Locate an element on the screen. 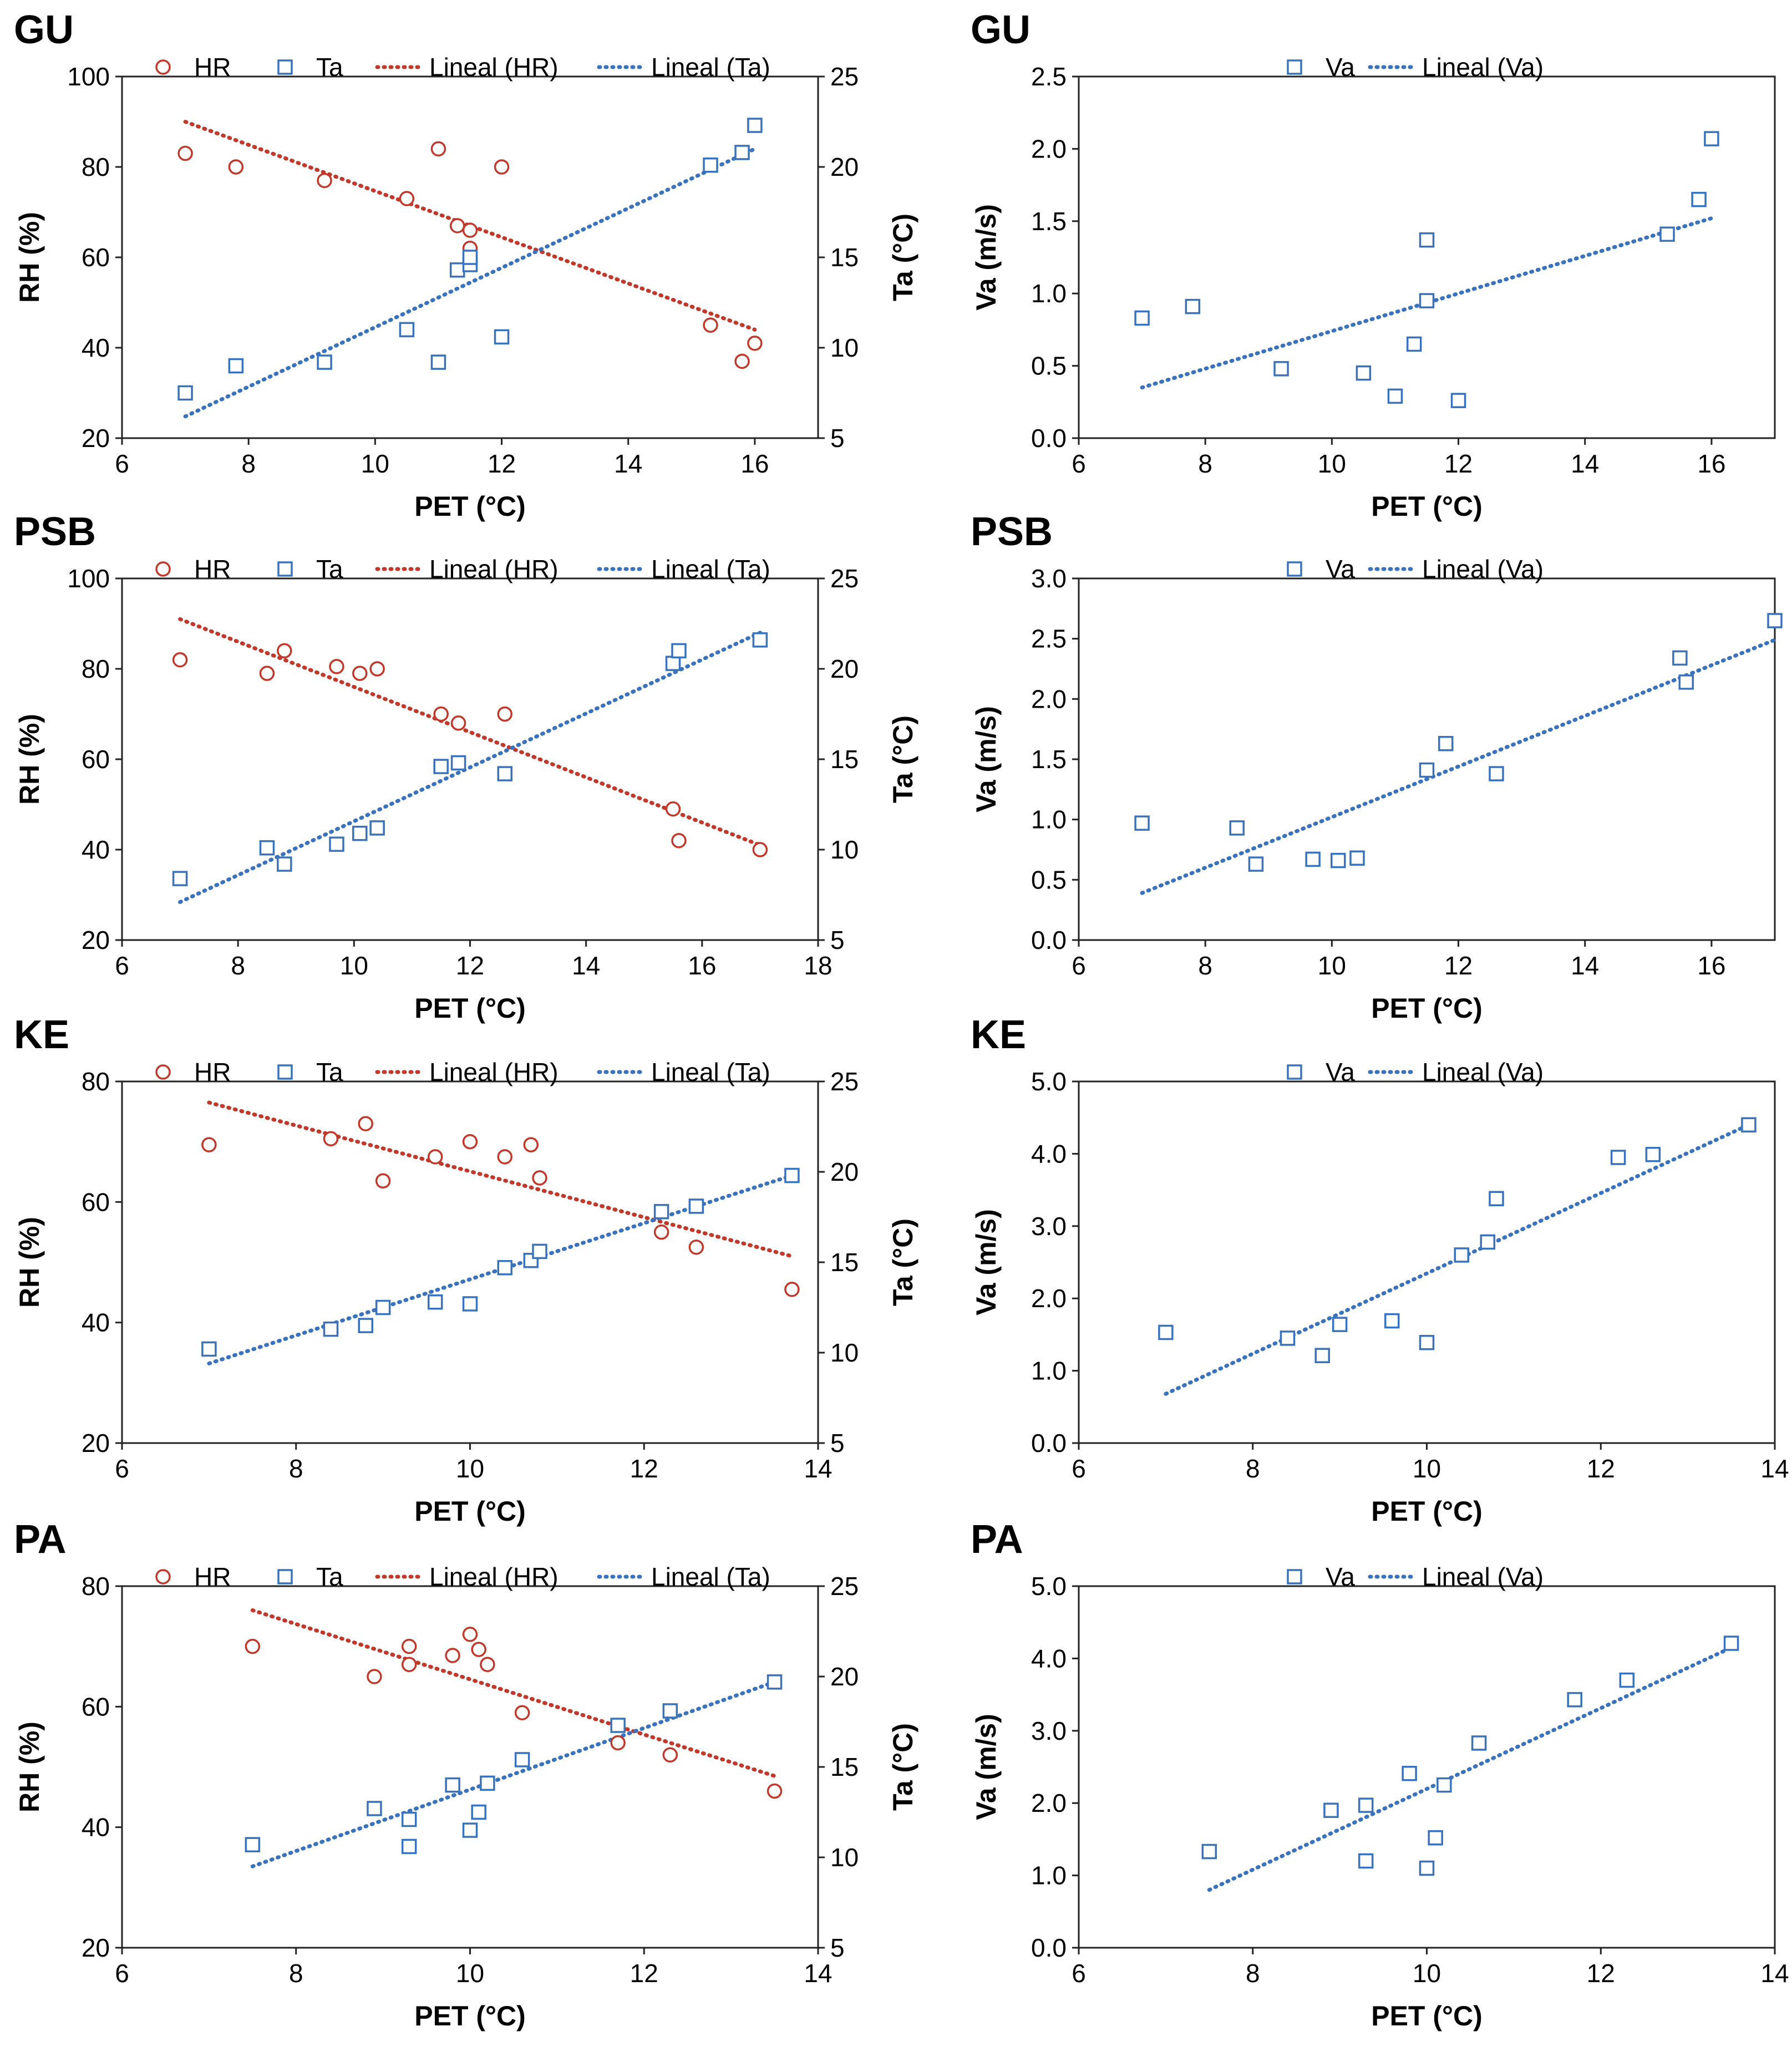 The width and height of the screenshot is (1792, 2052). panel-title: PA is located at coordinates (40, 1539).